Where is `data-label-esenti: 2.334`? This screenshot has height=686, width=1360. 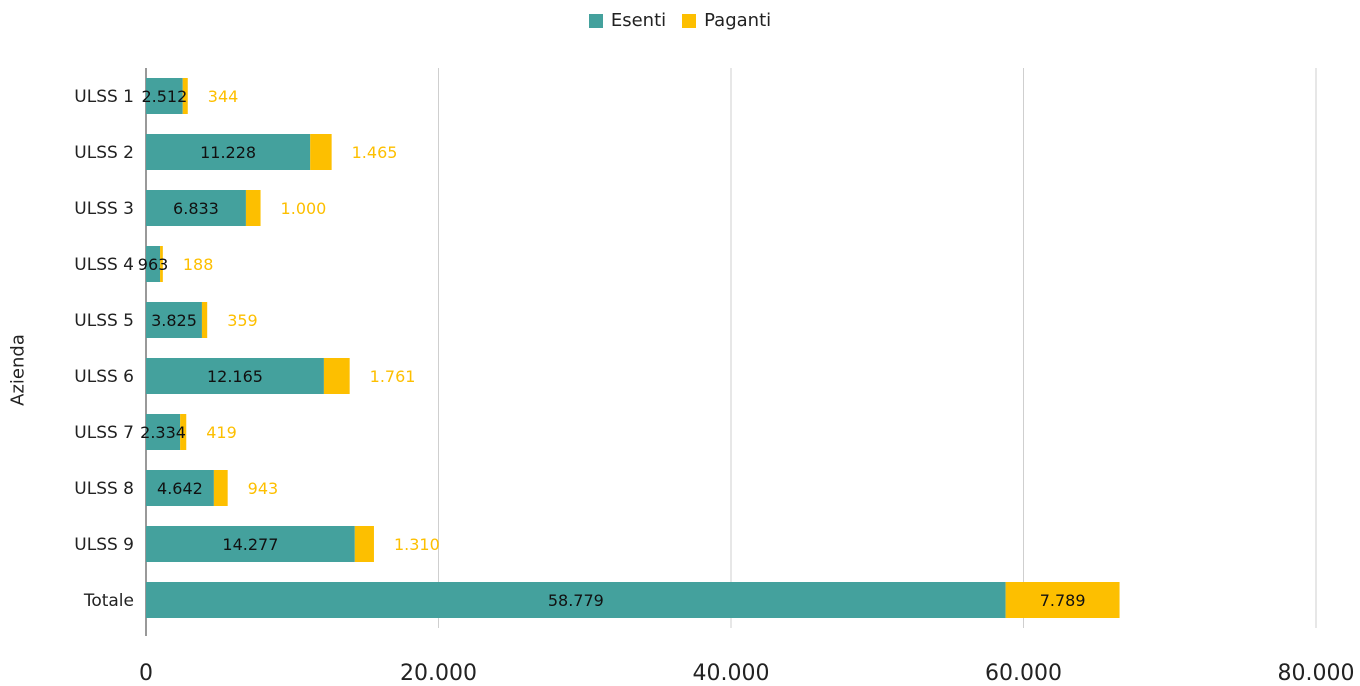 data-label-esenti: 2.334 is located at coordinates (163, 432).